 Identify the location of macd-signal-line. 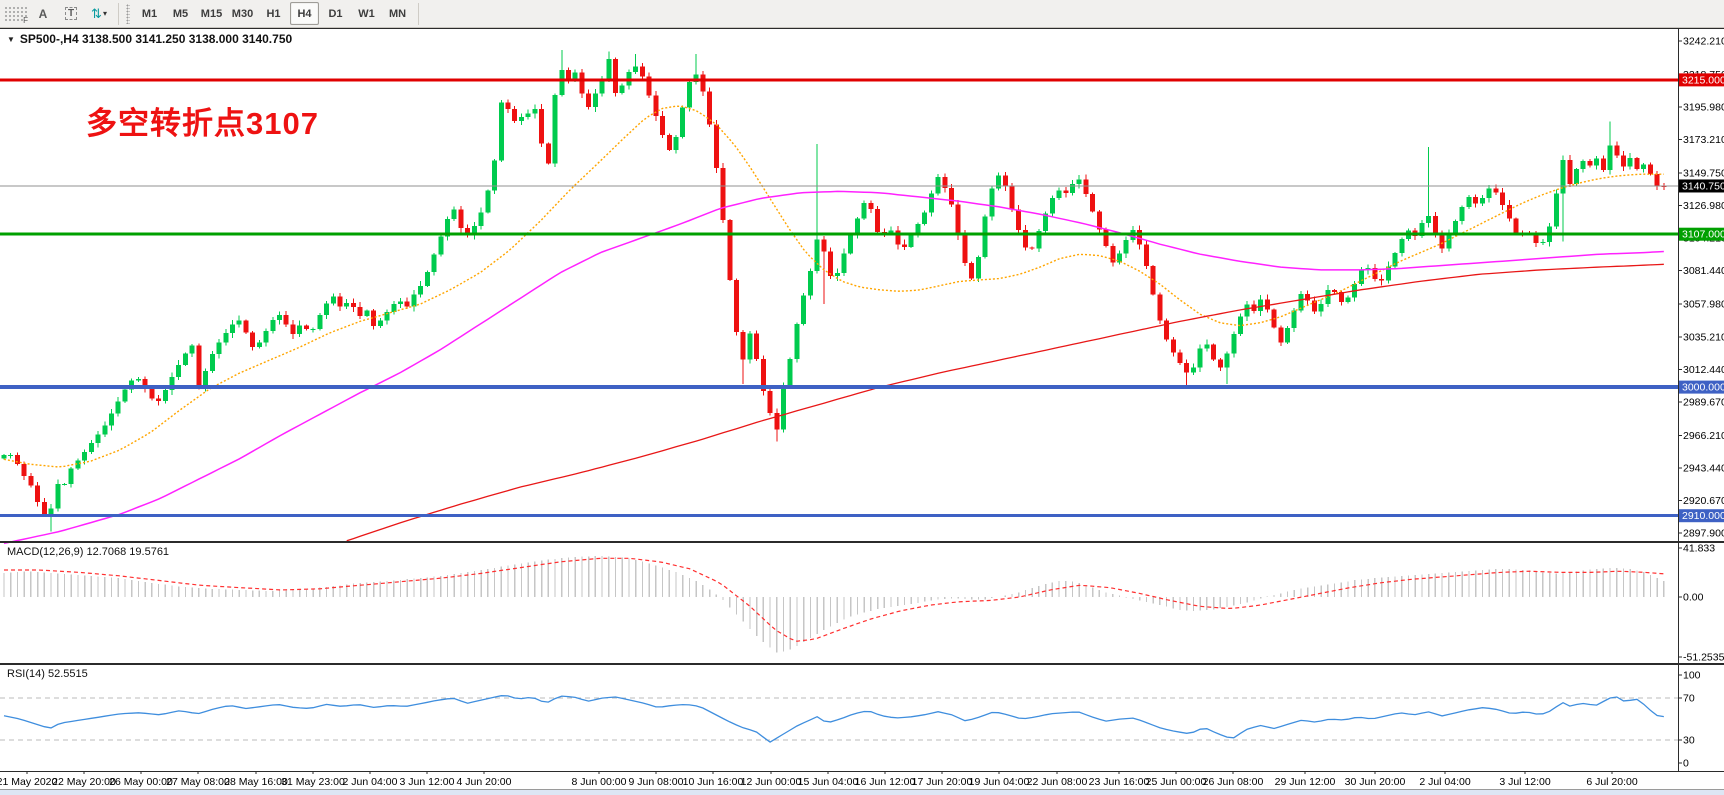
(834, 599).